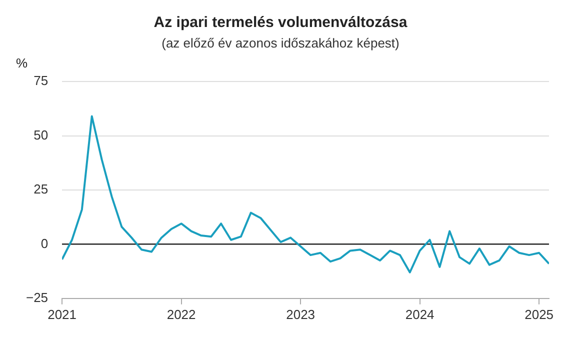  I want to click on x-tick-label: 2021, so click(62, 314).